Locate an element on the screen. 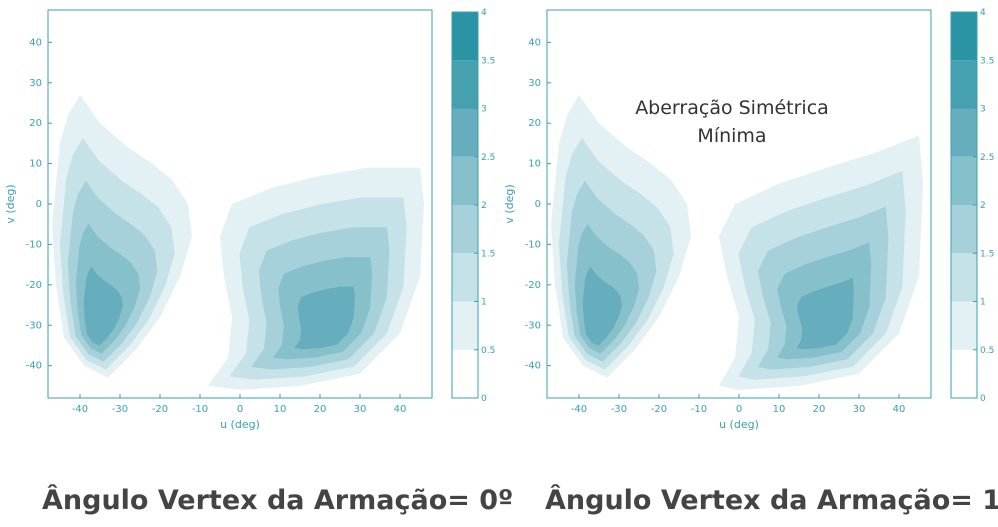  caption-left: Ângulo Vertex da Armação= 0º is located at coordinates (278, 500).